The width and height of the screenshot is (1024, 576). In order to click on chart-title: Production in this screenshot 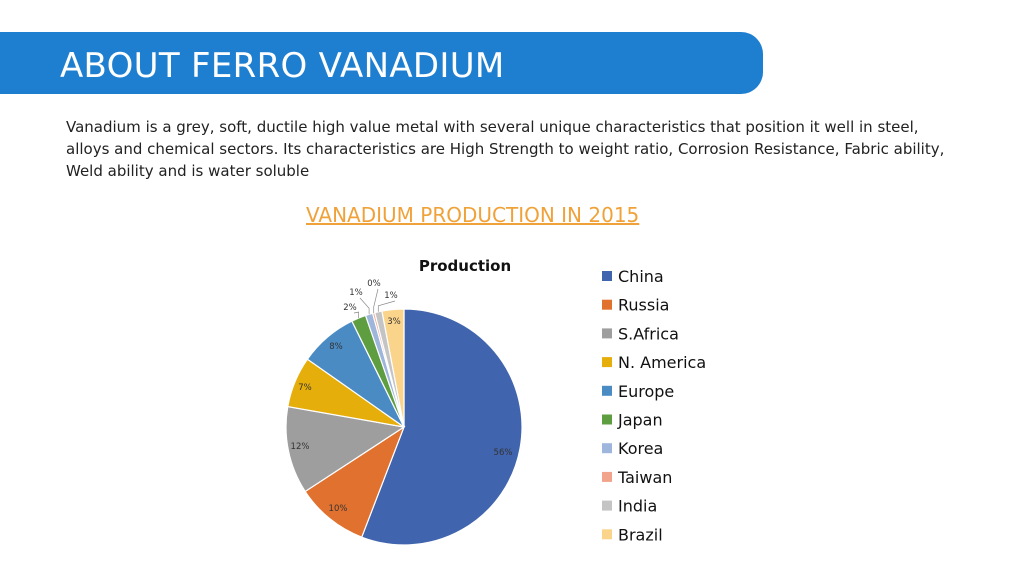, I will do `click(465, 266)`.